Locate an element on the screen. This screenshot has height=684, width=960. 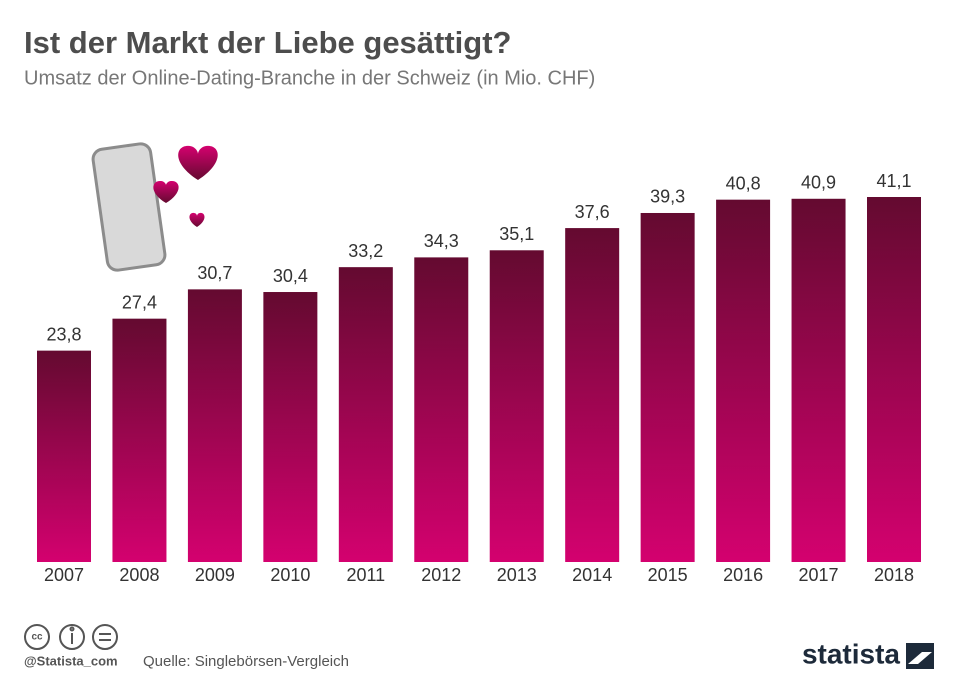
value-label: 33,2 is located at coordinates (365, 251).